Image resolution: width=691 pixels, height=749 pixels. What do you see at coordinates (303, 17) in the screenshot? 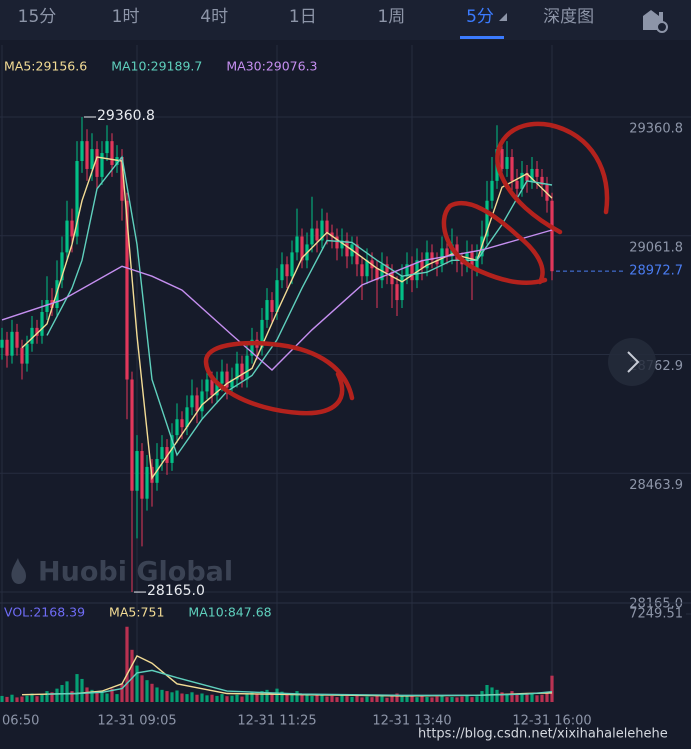
I see `tab: 1日` at bounding box center [303, 17].